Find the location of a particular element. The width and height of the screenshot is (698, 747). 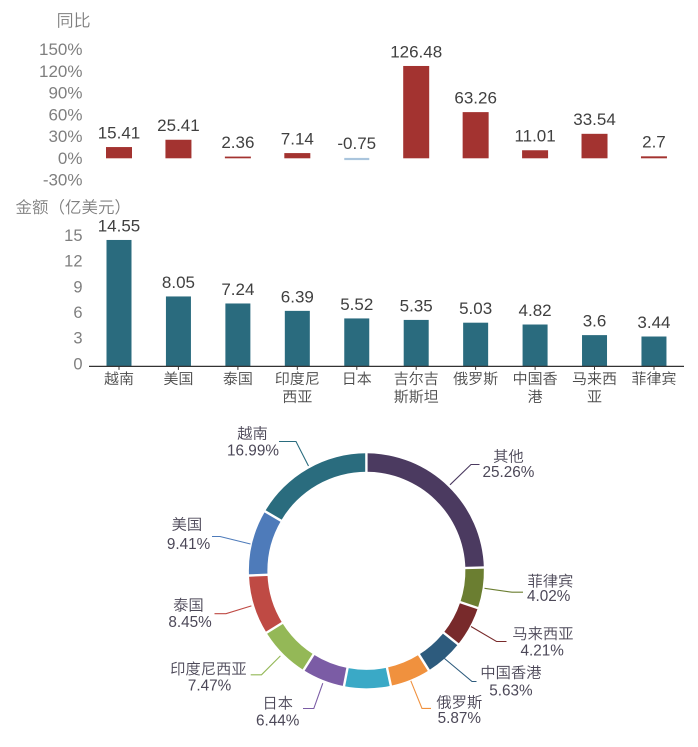

svg-text: 11.01 is located at coordinates (534, 136).